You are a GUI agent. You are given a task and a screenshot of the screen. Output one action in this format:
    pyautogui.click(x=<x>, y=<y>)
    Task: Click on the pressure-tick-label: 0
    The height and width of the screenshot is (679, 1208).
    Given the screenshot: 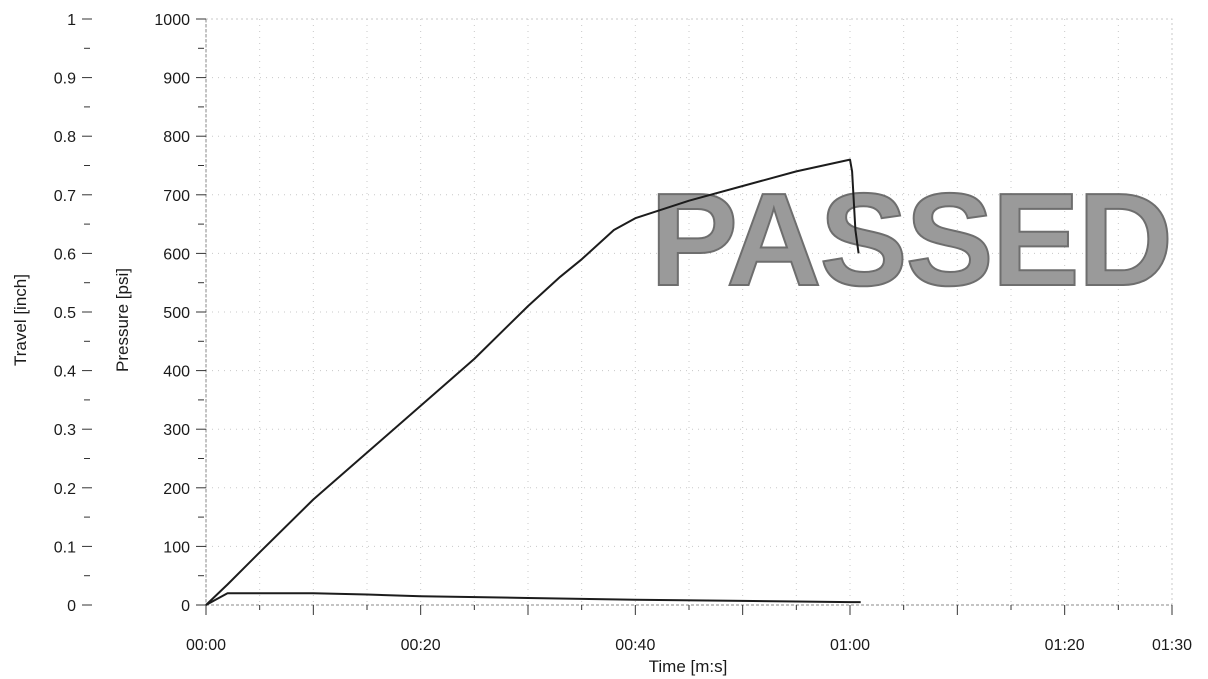 What is the action you would take?
    pyautogui.click(x=185, y=606)
    